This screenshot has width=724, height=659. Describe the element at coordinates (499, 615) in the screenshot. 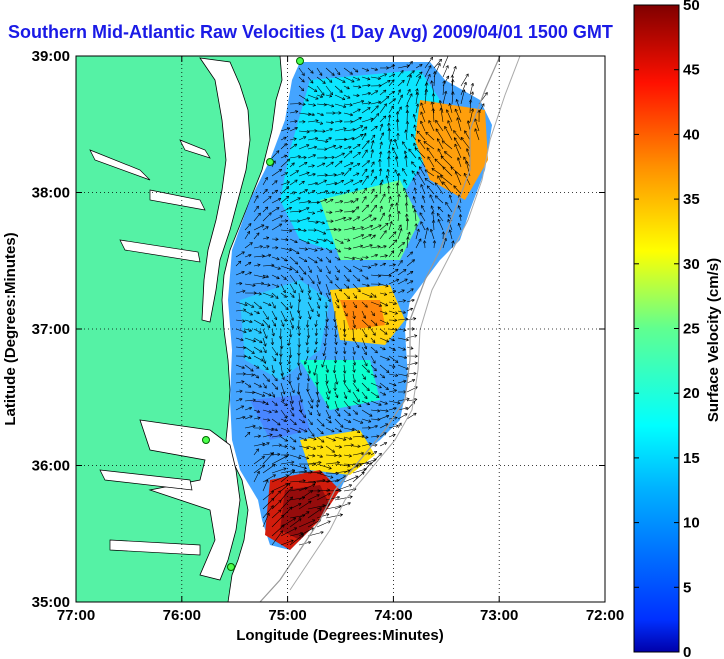

I see `x-tick-label: 73:00` at that location.